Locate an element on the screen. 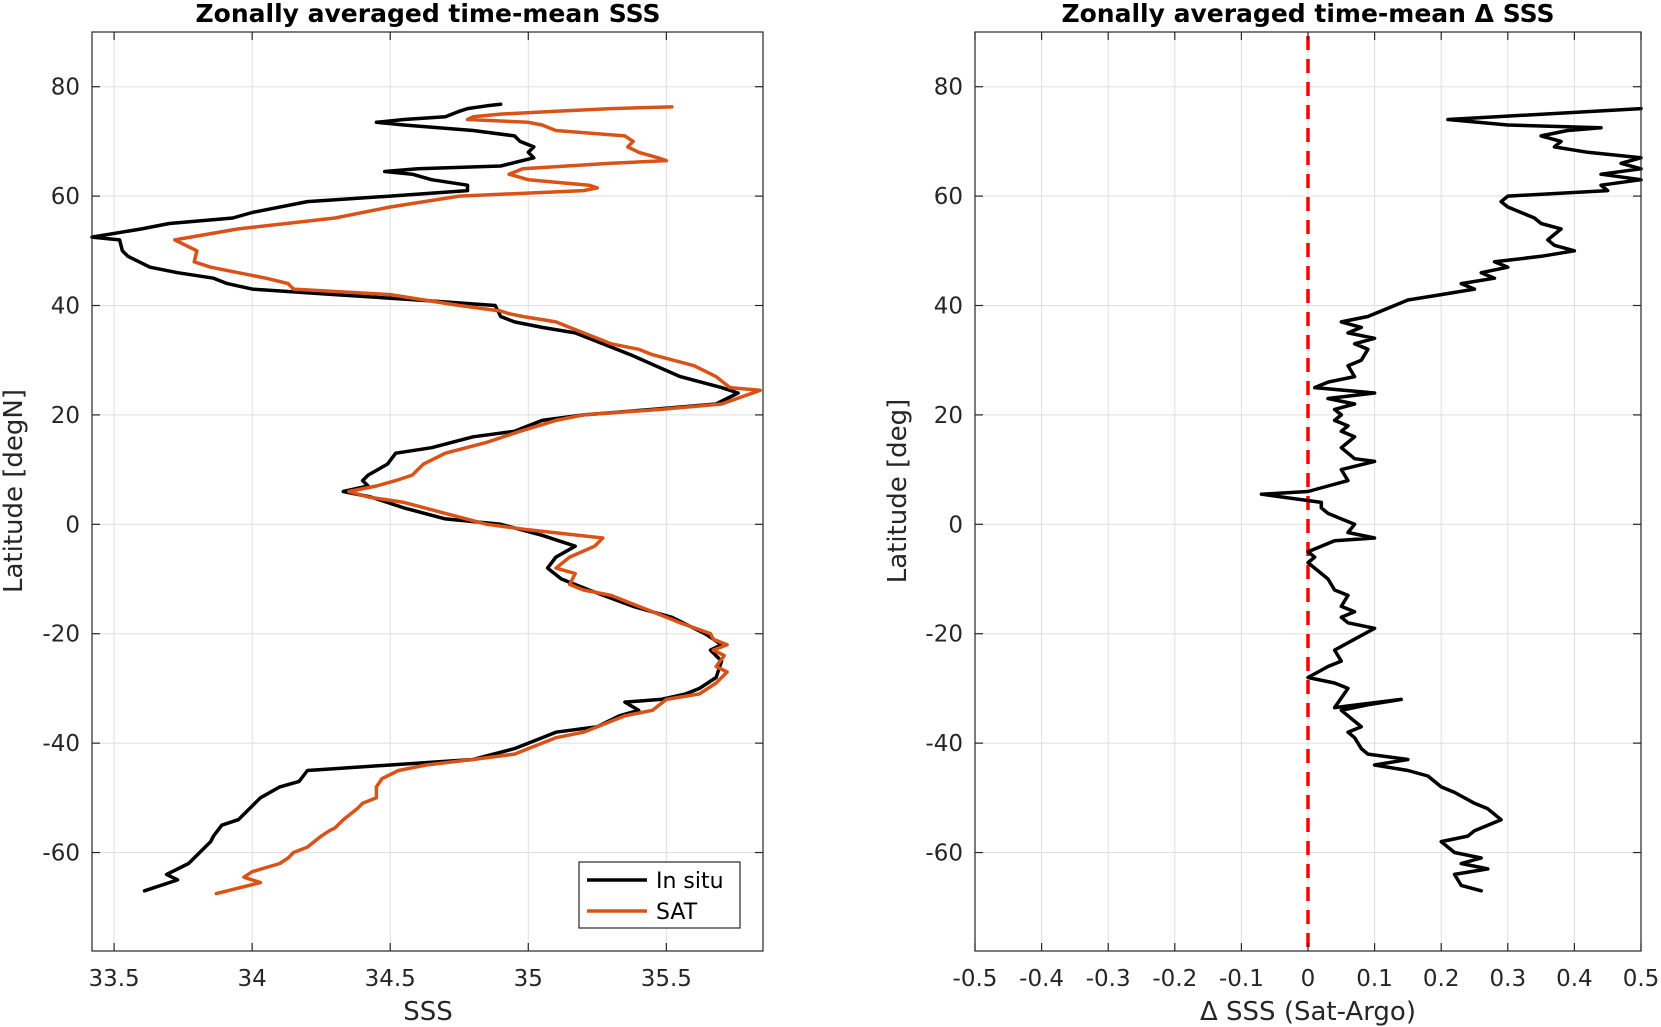 This screenshot has height=1027, width=1661. left-x-tick-label: 33.5 is located at coordinates (113, 979).